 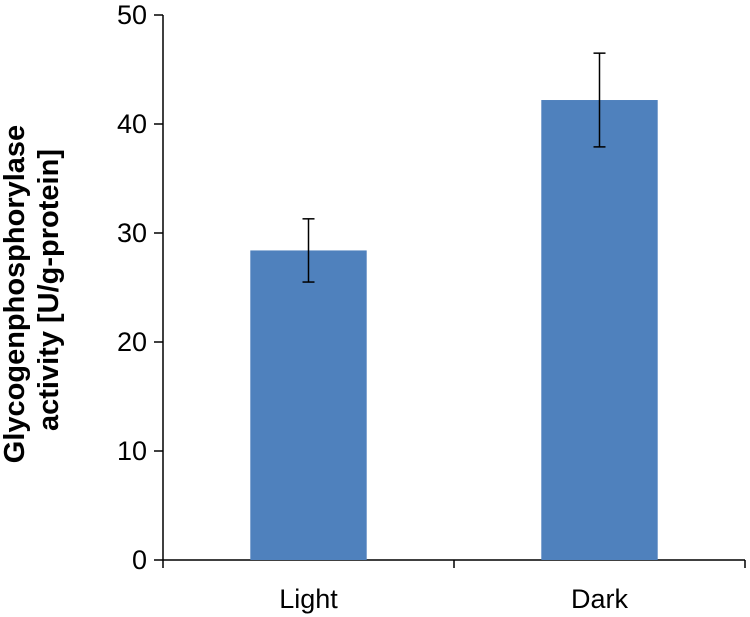 I want to click on y-axis: 0 10 20 30 40 50, so click(x=140, y=287).